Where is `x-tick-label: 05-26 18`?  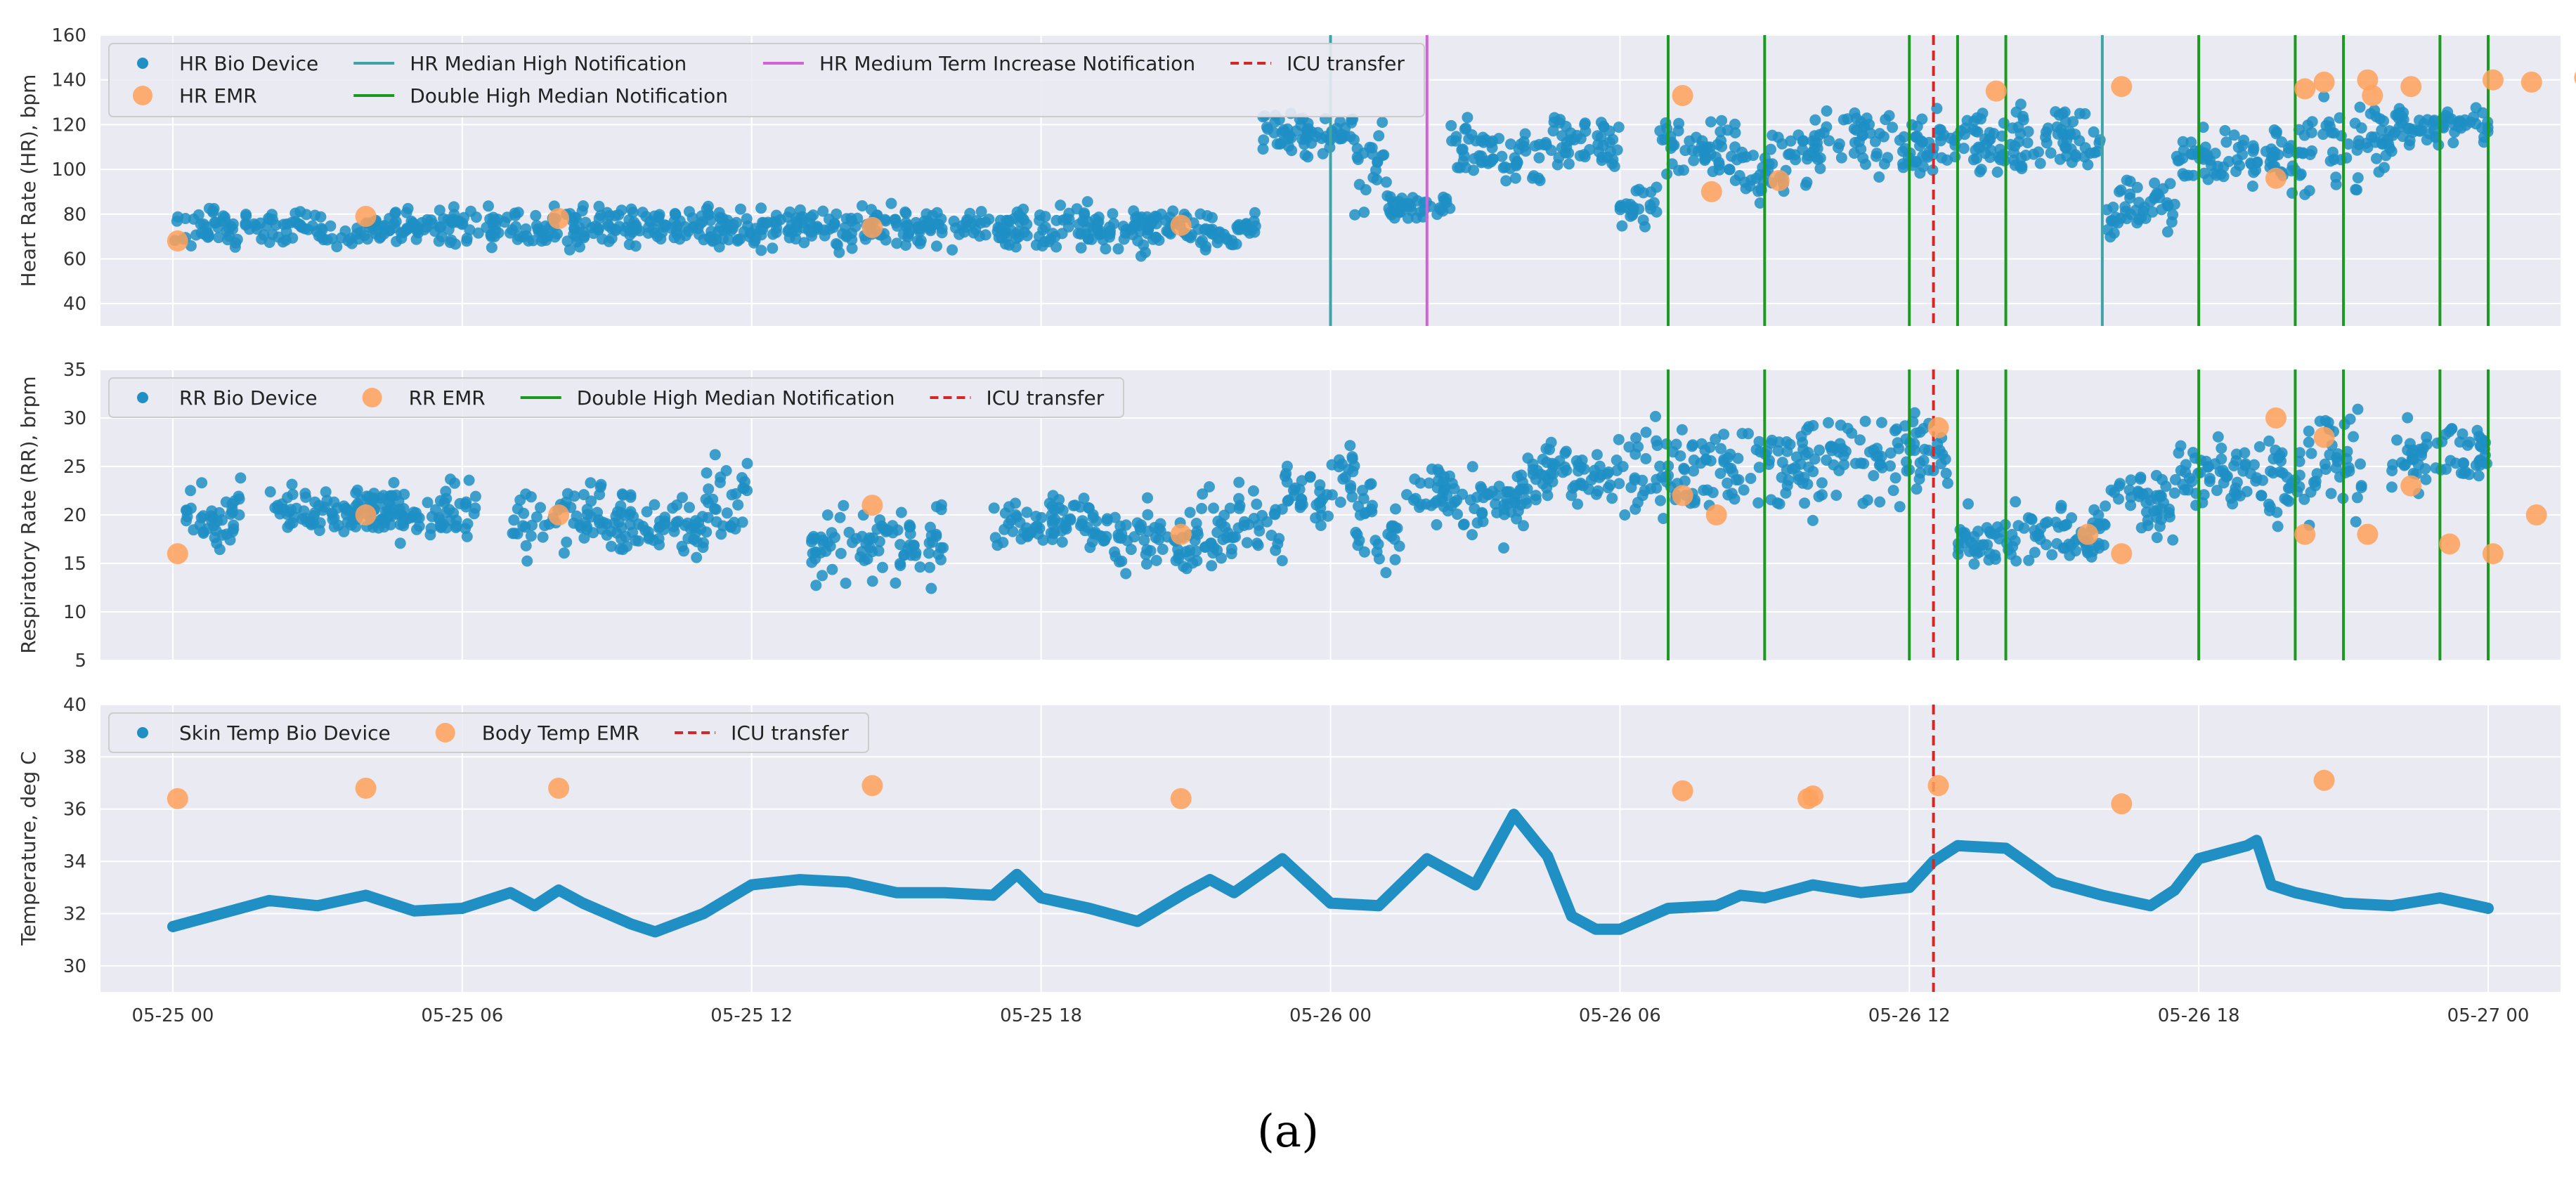
x-tick-label: 05-26 18 is located at coordinates (2199, 1015).